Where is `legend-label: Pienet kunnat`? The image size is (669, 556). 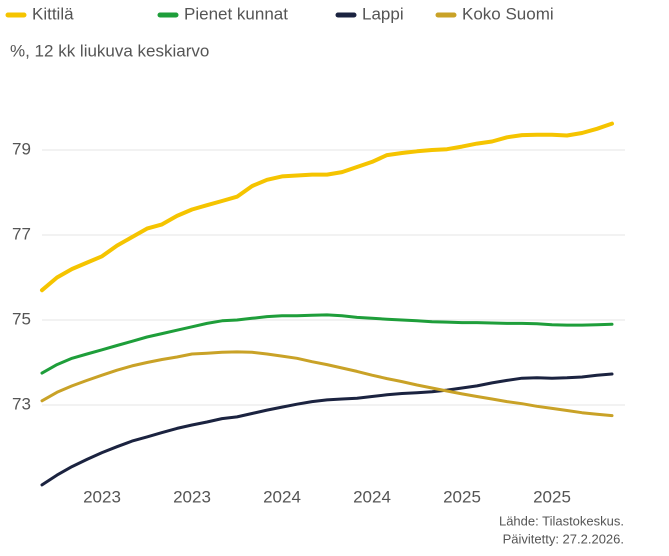 legend-label: Pienet kunnat is located at coordinates (236, 13).